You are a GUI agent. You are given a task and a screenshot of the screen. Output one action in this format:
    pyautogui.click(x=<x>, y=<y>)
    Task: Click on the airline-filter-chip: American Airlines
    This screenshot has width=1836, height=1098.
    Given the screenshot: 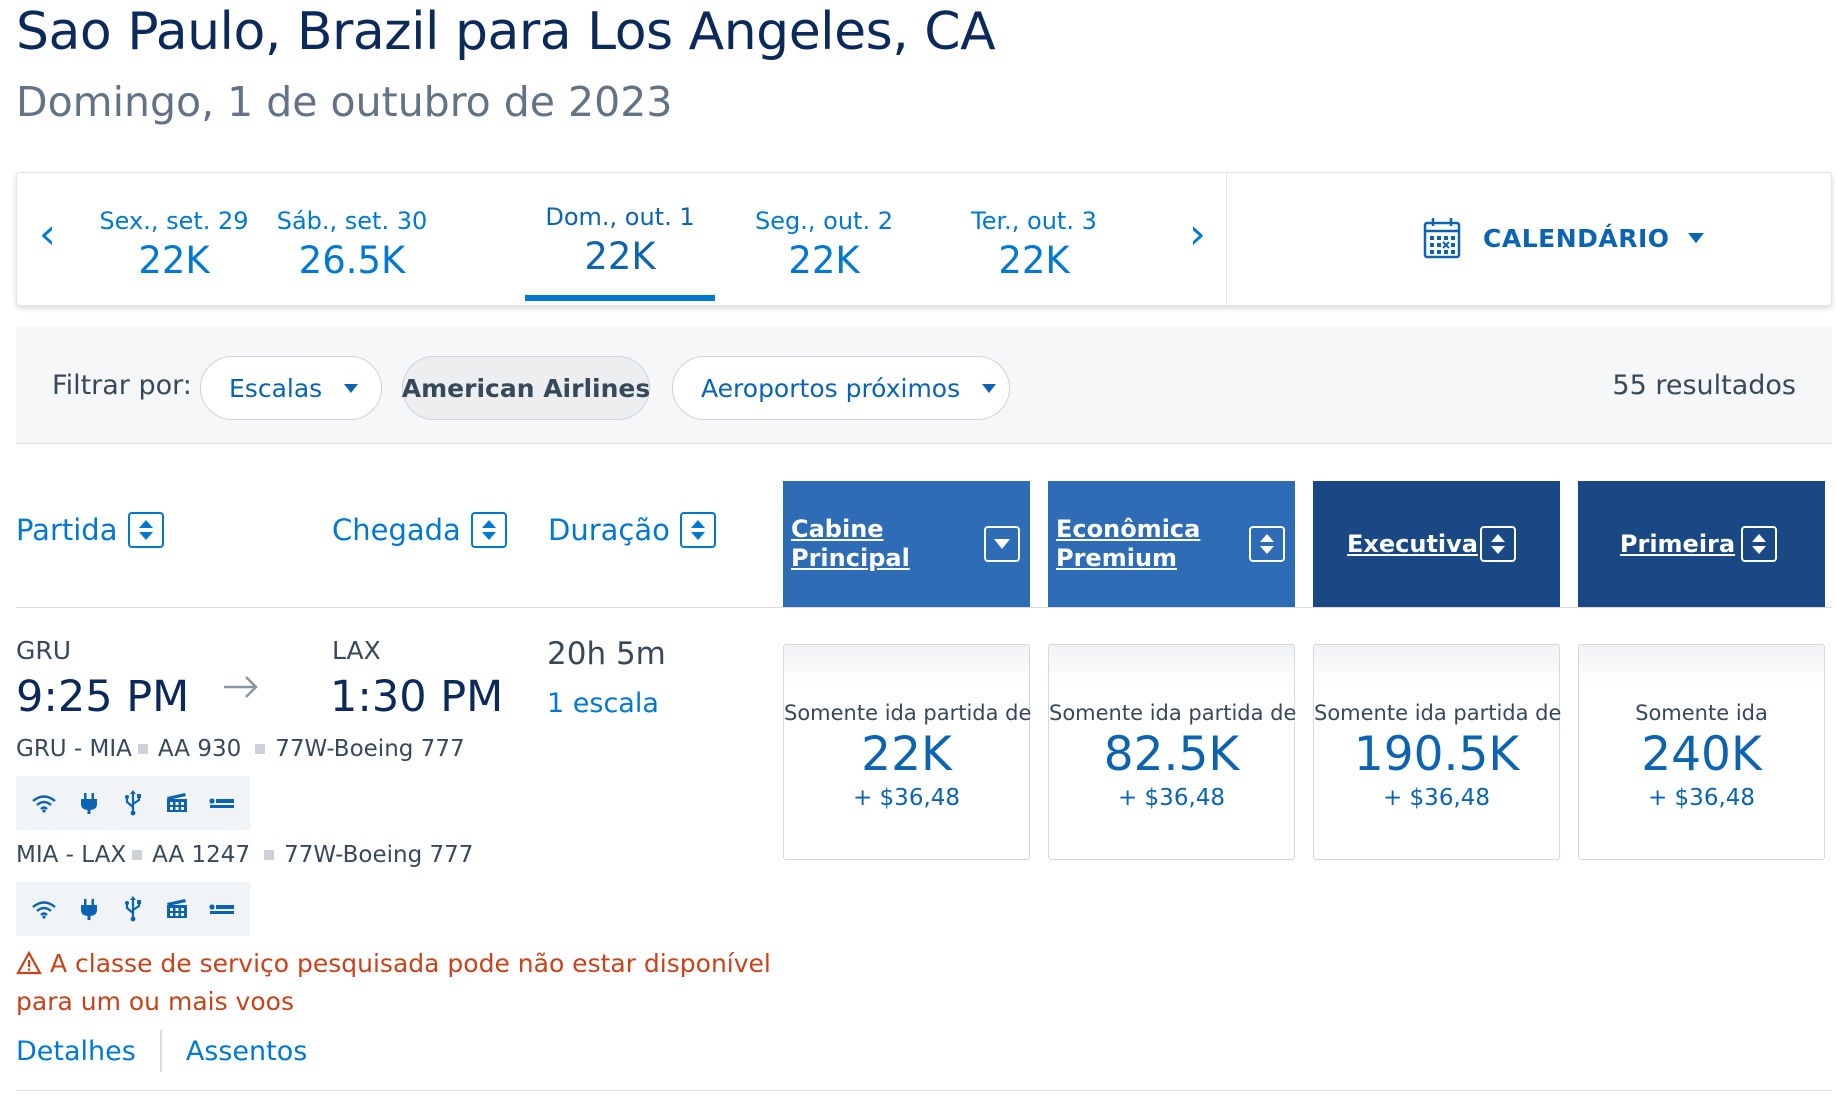 What is the action you would take?
    pyautogui.click(x=526, y=388)
    